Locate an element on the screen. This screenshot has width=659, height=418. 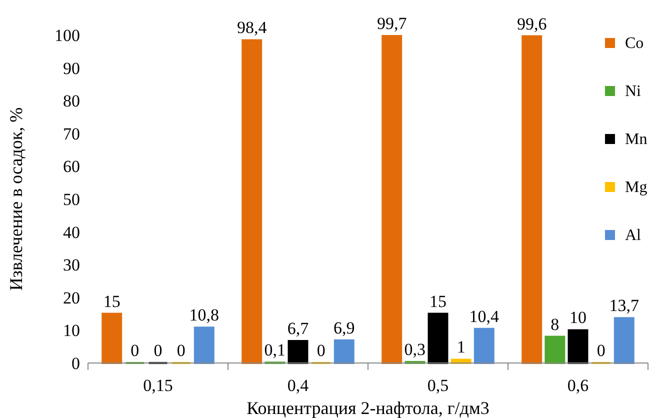
data-label: 99,7 is located at coordinates (392, 23).